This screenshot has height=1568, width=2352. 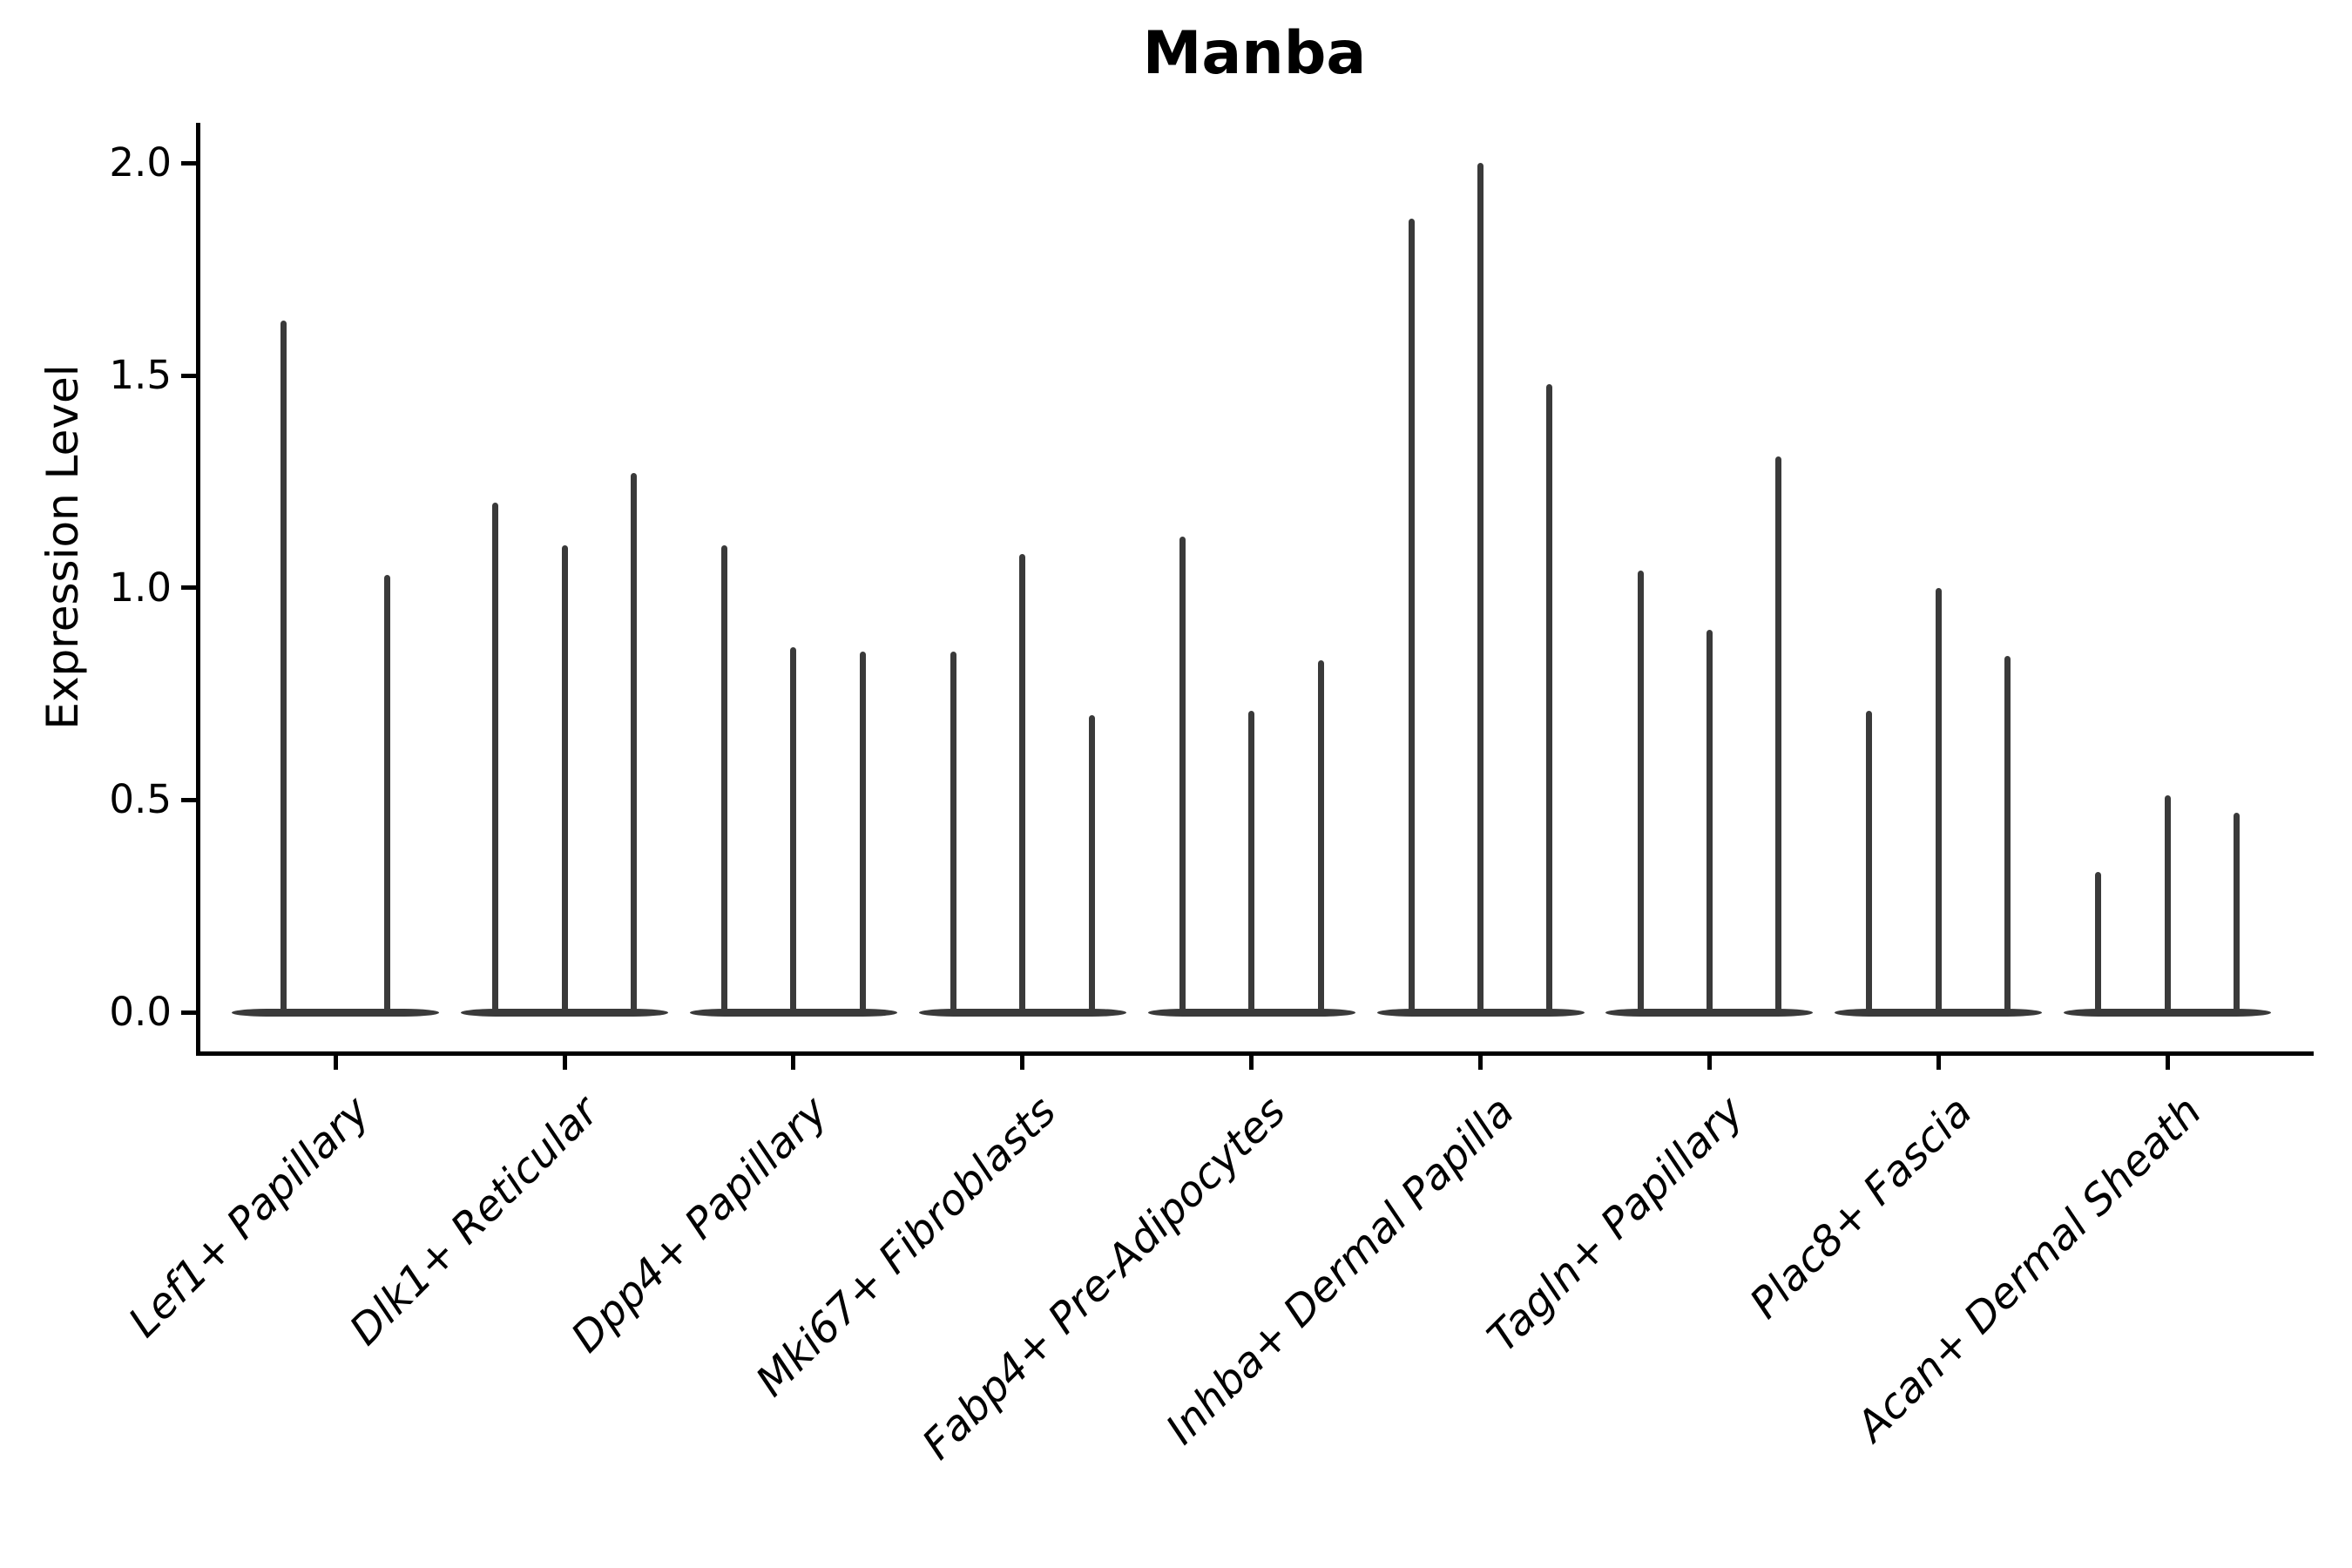 I want to click on y-tick-label: 0.5, so click(x=140, y=800).